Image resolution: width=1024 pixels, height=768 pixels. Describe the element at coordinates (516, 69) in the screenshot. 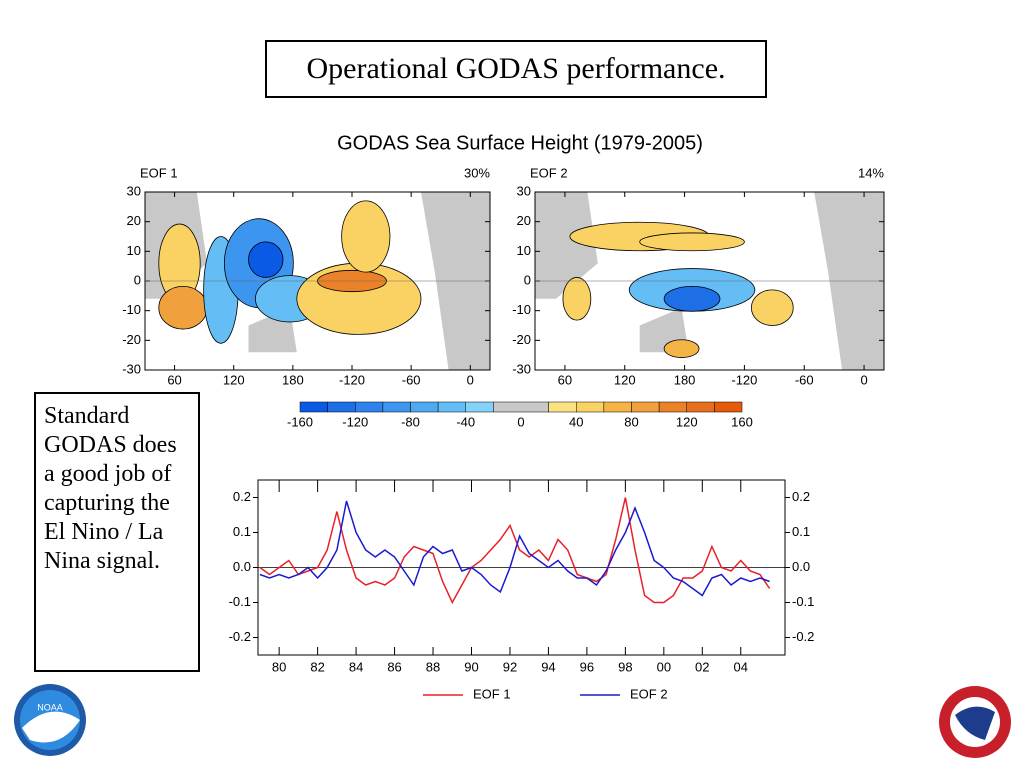

I see `slide-title: Operational GODAS performance.` at that location.